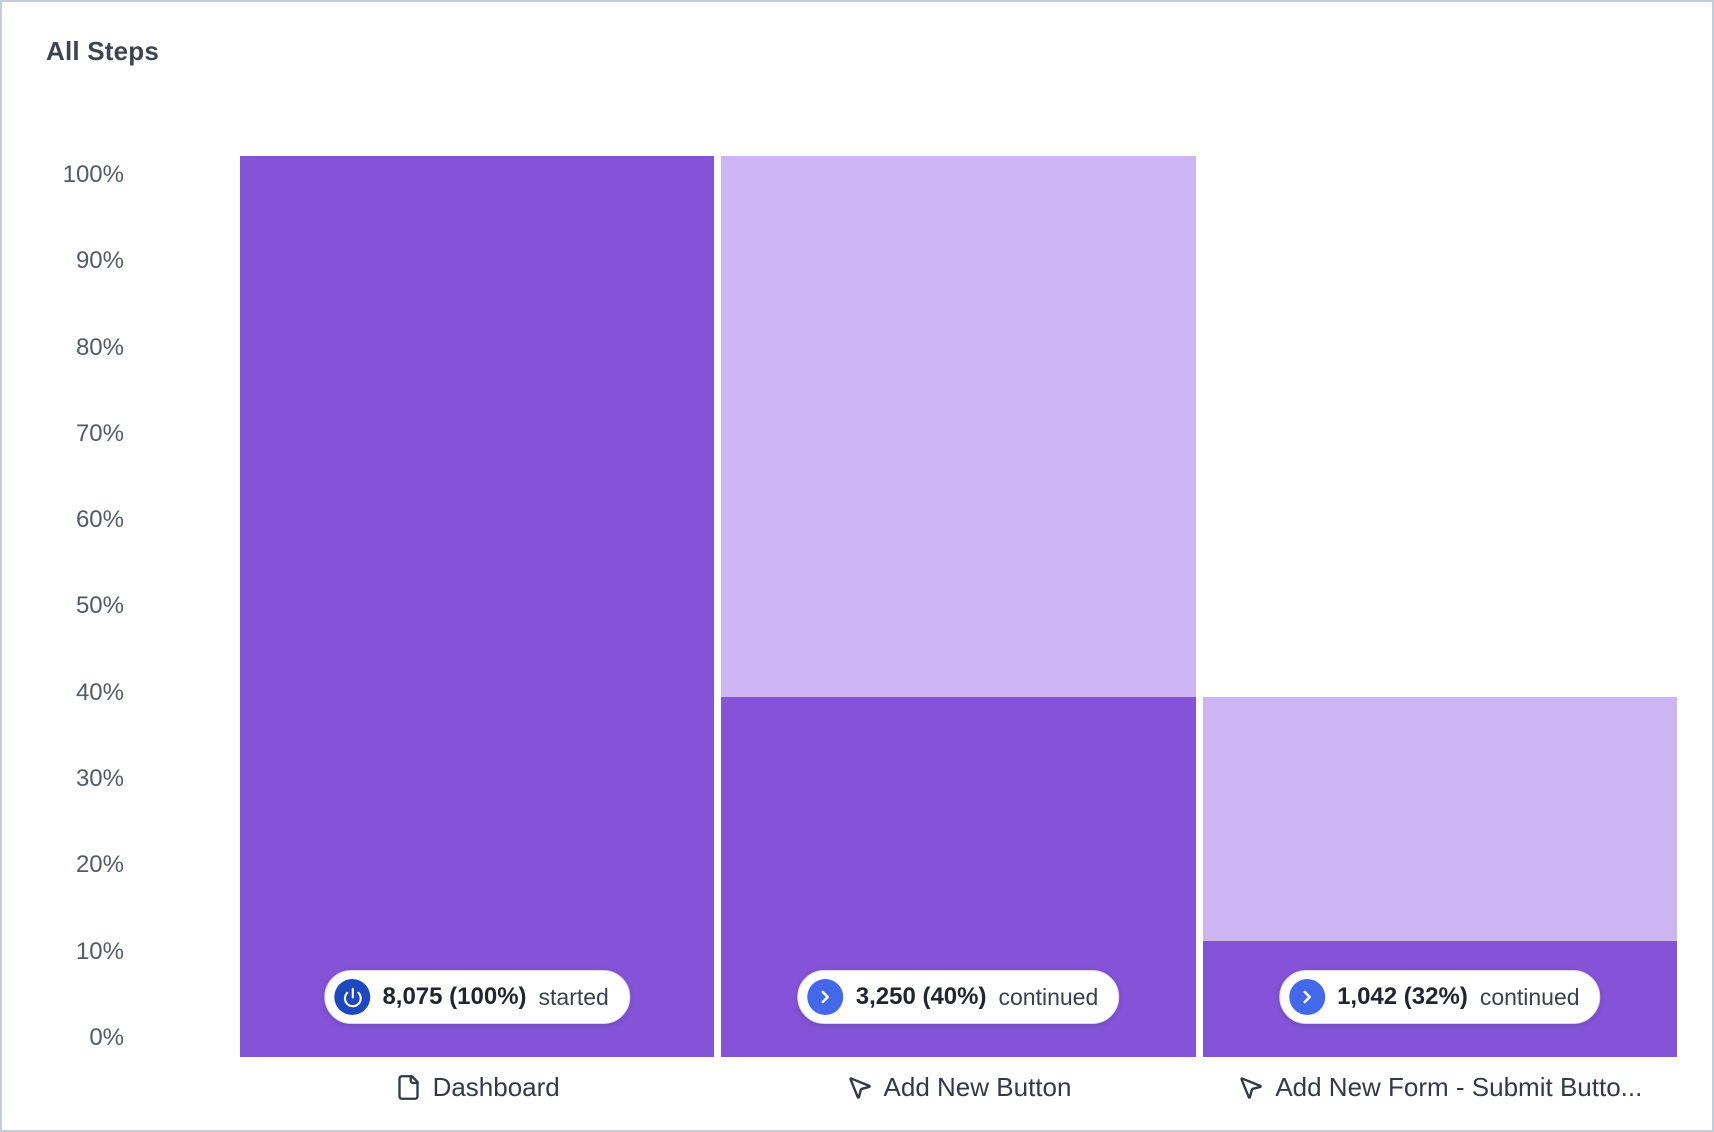 Image resolution: width=1714 pixels, height=1132 pixels. I want to click on y-tick: 30%, so click(99, 779).